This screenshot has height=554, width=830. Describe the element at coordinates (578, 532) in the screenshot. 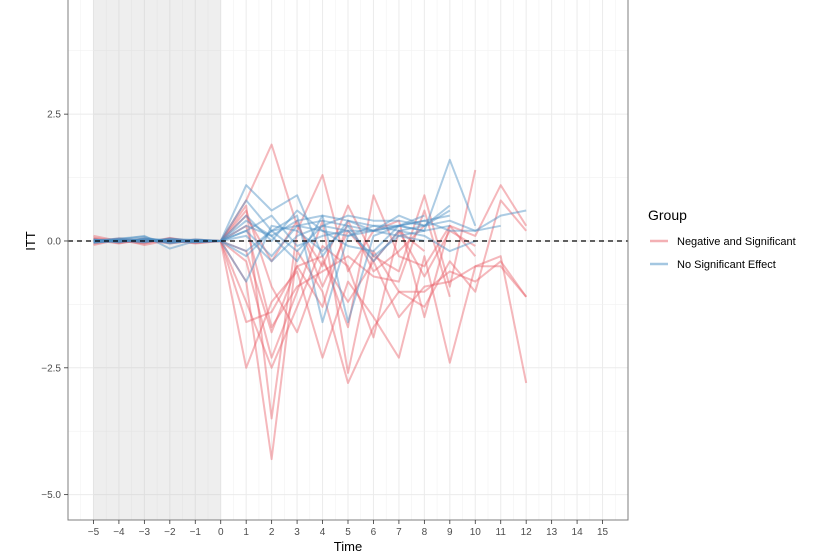

I see `x-tick-label: 14` at that location.